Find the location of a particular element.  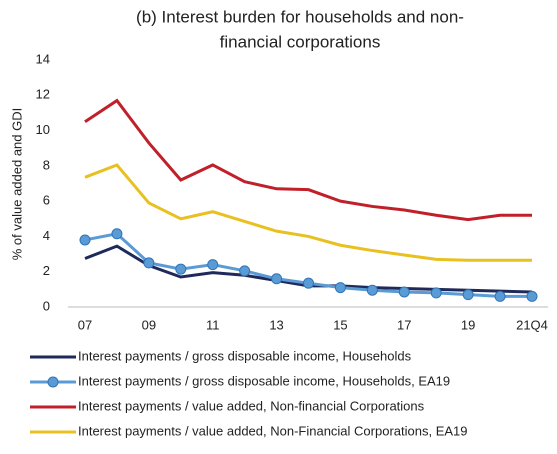

x-tick-label: 13 is located at coordinates (276, 324).